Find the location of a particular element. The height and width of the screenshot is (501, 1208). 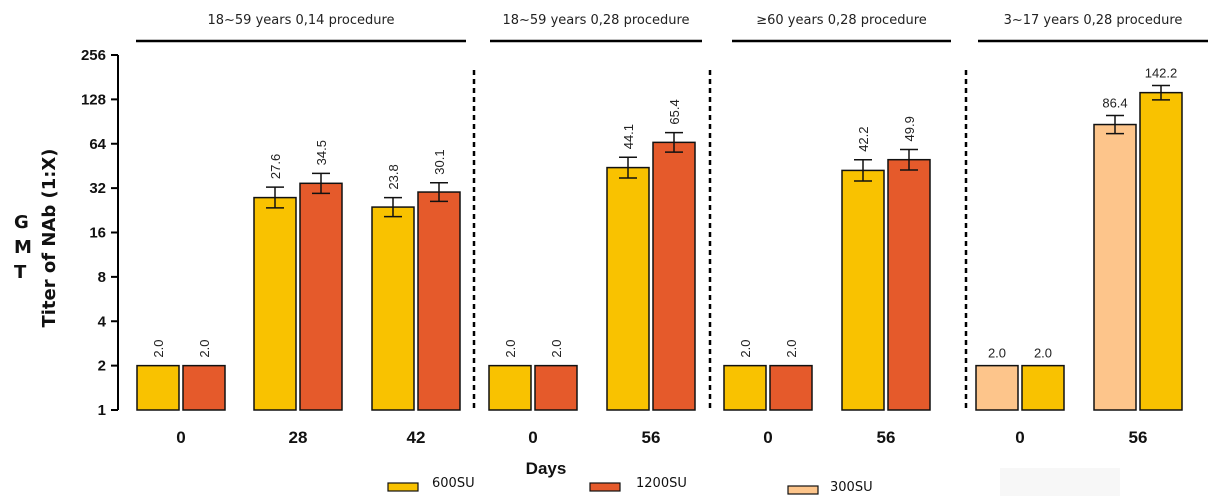

legend-label: 1200SU is located at coordinates (661, 483).